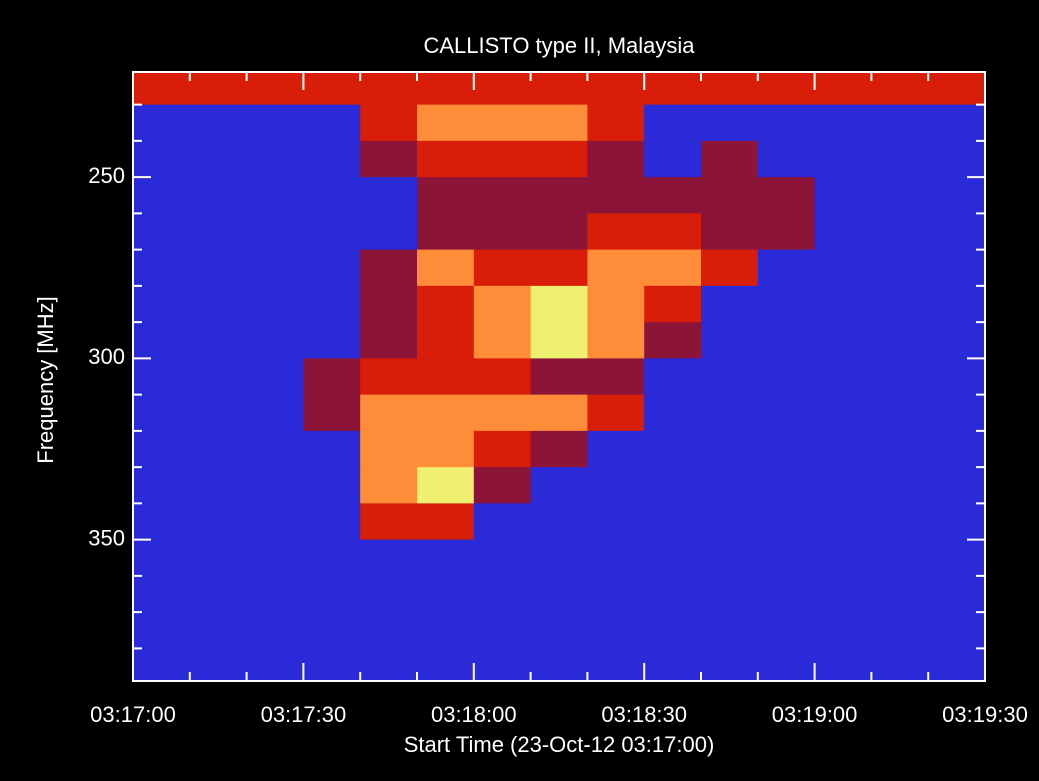  What do you see at coordinates (985, 714) in the screenshot?
I see `x-tick-label: 03:19:30` at bounding box center [985, 714].